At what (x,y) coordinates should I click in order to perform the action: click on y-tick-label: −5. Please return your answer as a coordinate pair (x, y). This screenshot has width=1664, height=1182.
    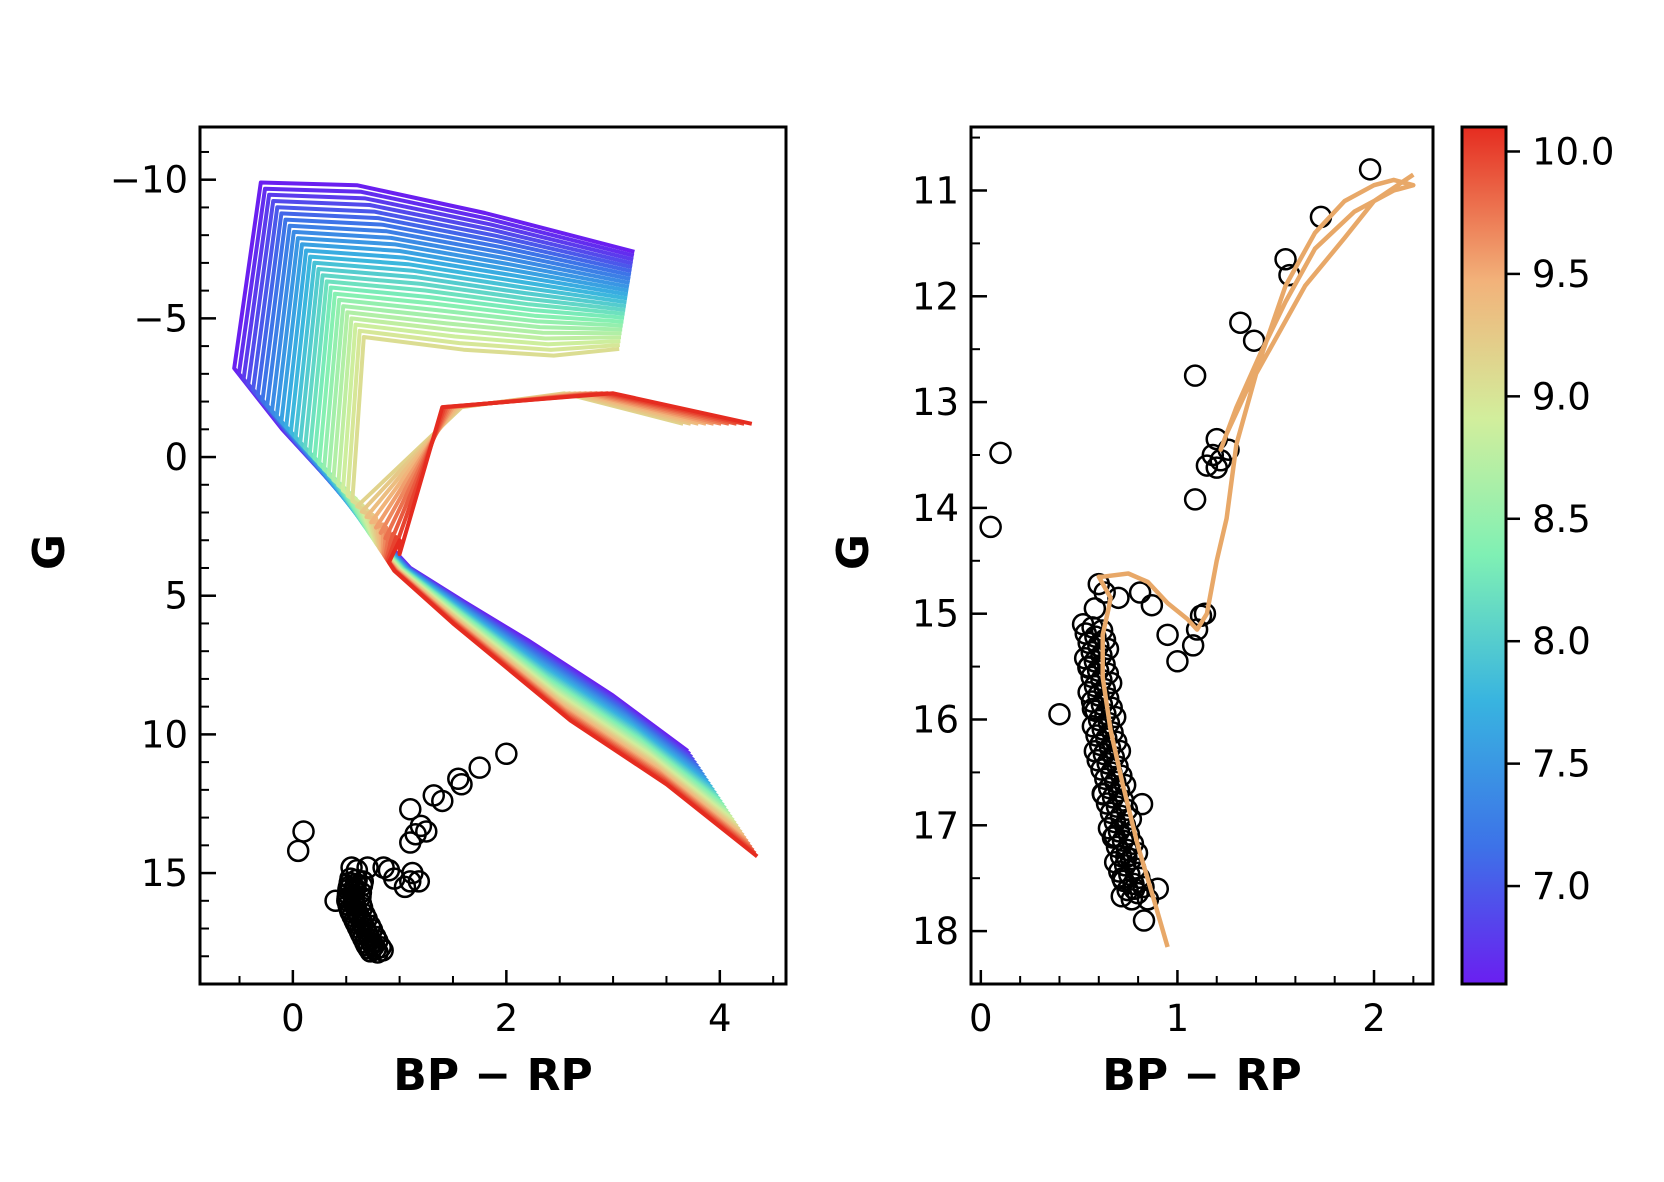
    Looking at the image, I should click on (160, 318).